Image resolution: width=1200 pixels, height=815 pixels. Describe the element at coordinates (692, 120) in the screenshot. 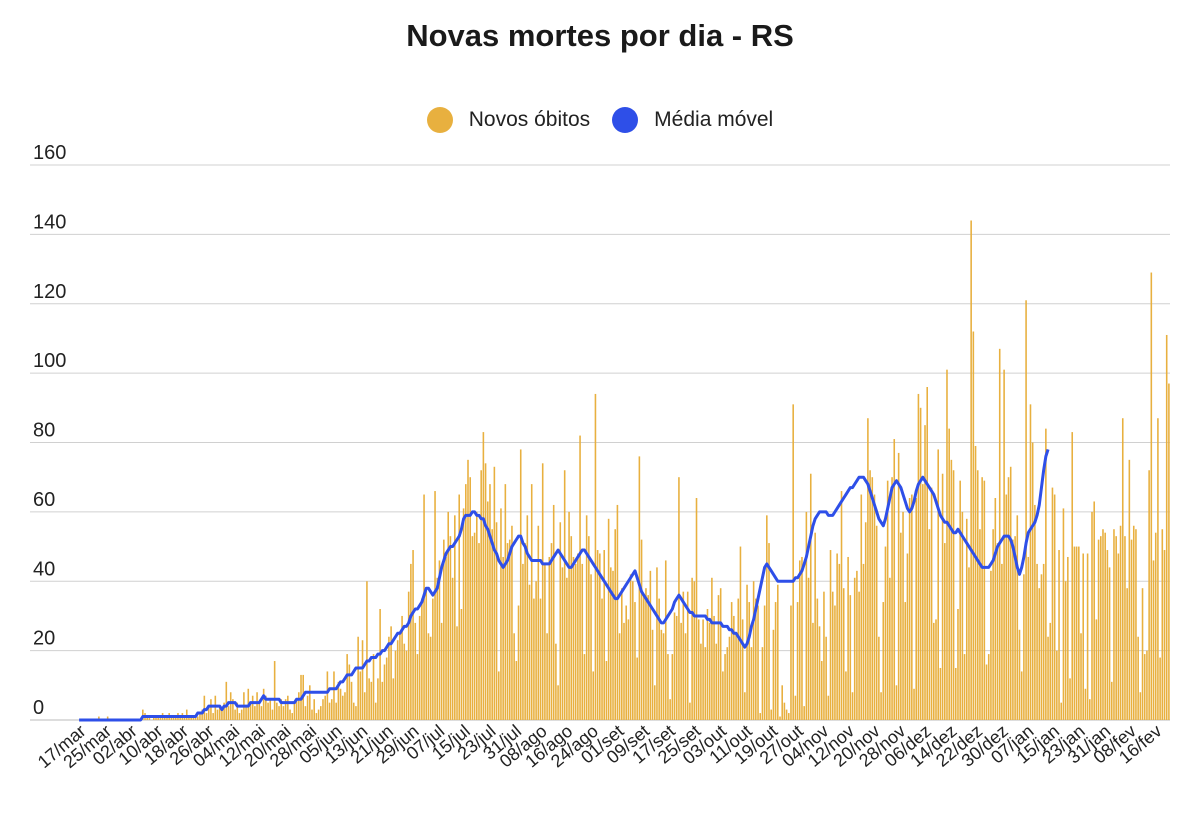

I see `legend-item-media-movel: Média móvel` at that location.